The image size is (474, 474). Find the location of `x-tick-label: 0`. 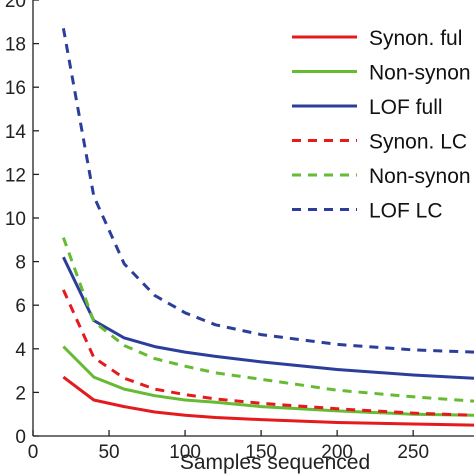

x-tick-label: 0 is located at coordinates (33, 452).